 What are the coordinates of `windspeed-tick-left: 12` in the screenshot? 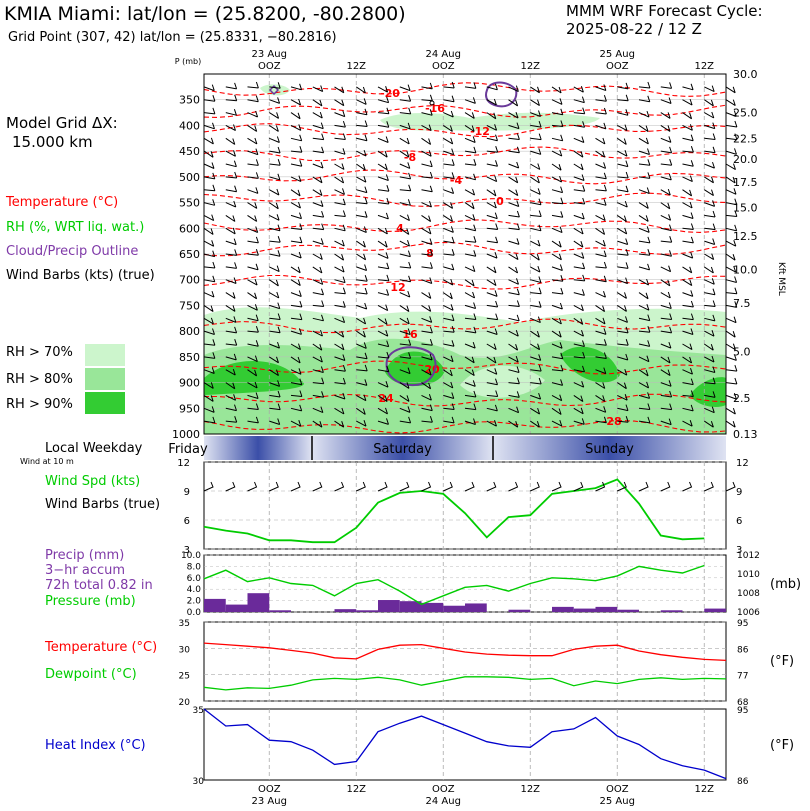 It's located at (183, 463).